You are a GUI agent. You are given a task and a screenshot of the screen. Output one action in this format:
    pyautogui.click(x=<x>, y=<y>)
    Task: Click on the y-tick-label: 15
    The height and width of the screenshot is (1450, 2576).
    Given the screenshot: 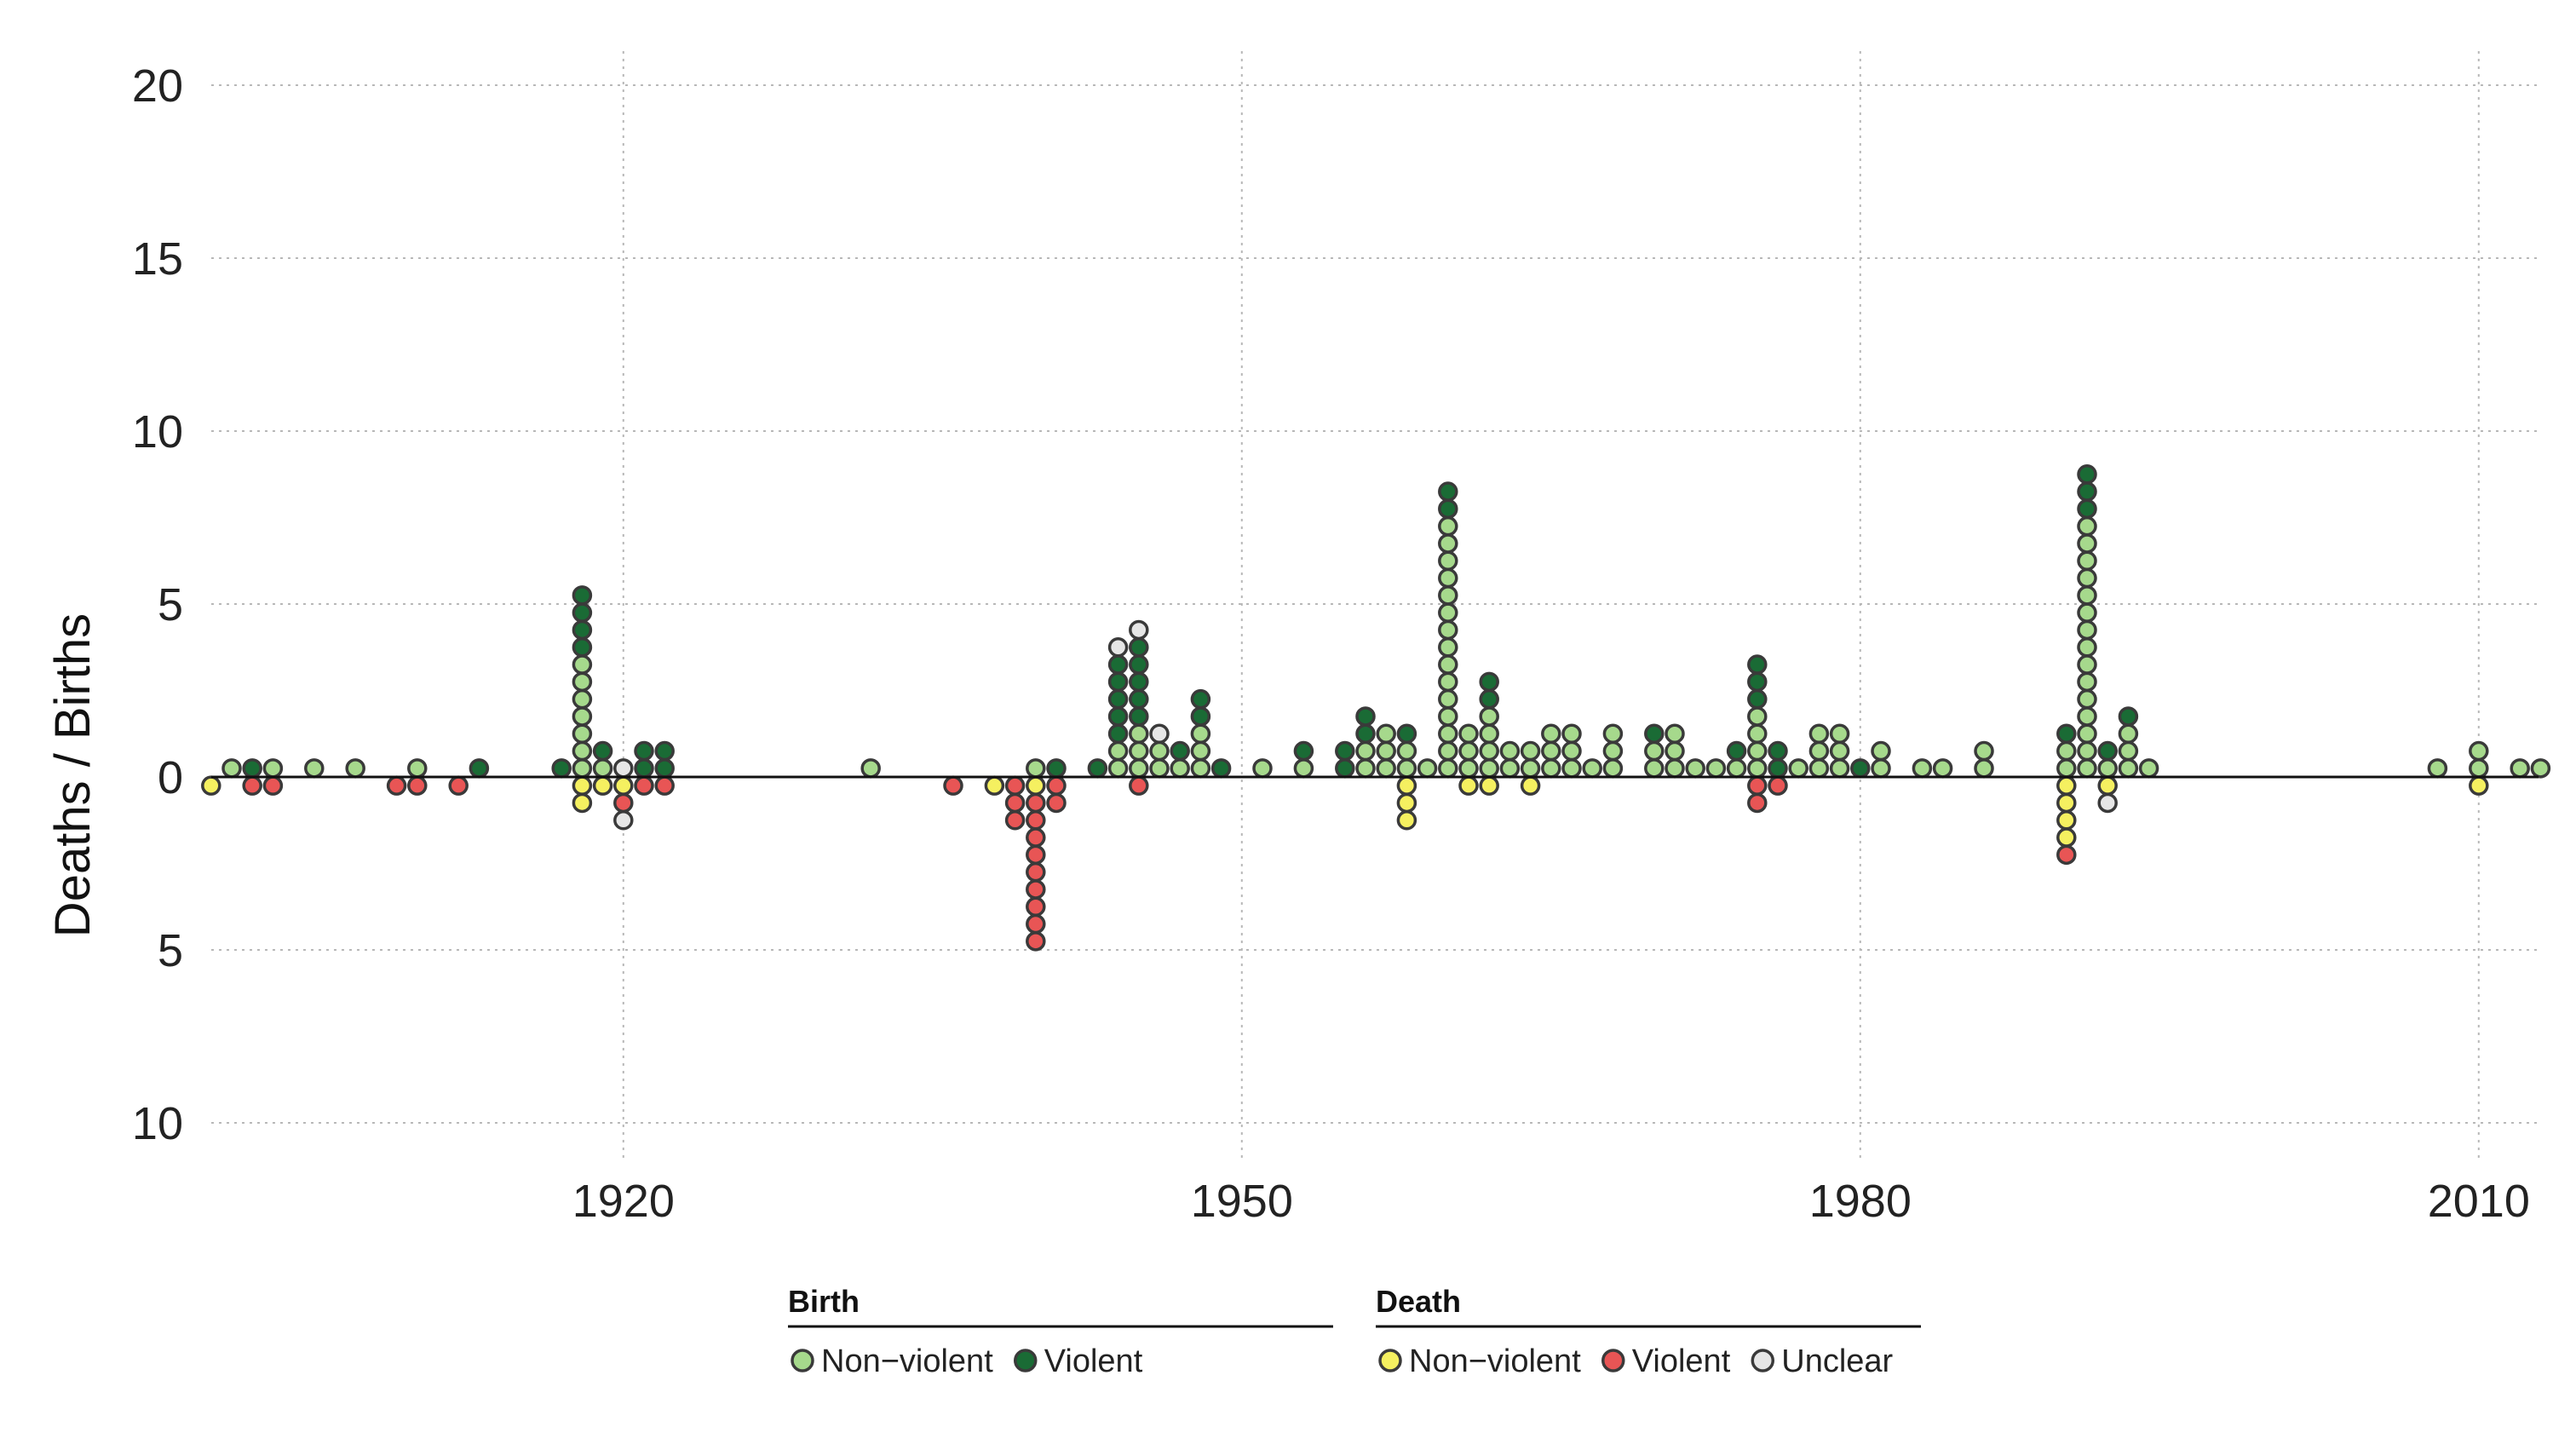 What is the action you would take?
    pyautogui.click(x=157, y=259)
    